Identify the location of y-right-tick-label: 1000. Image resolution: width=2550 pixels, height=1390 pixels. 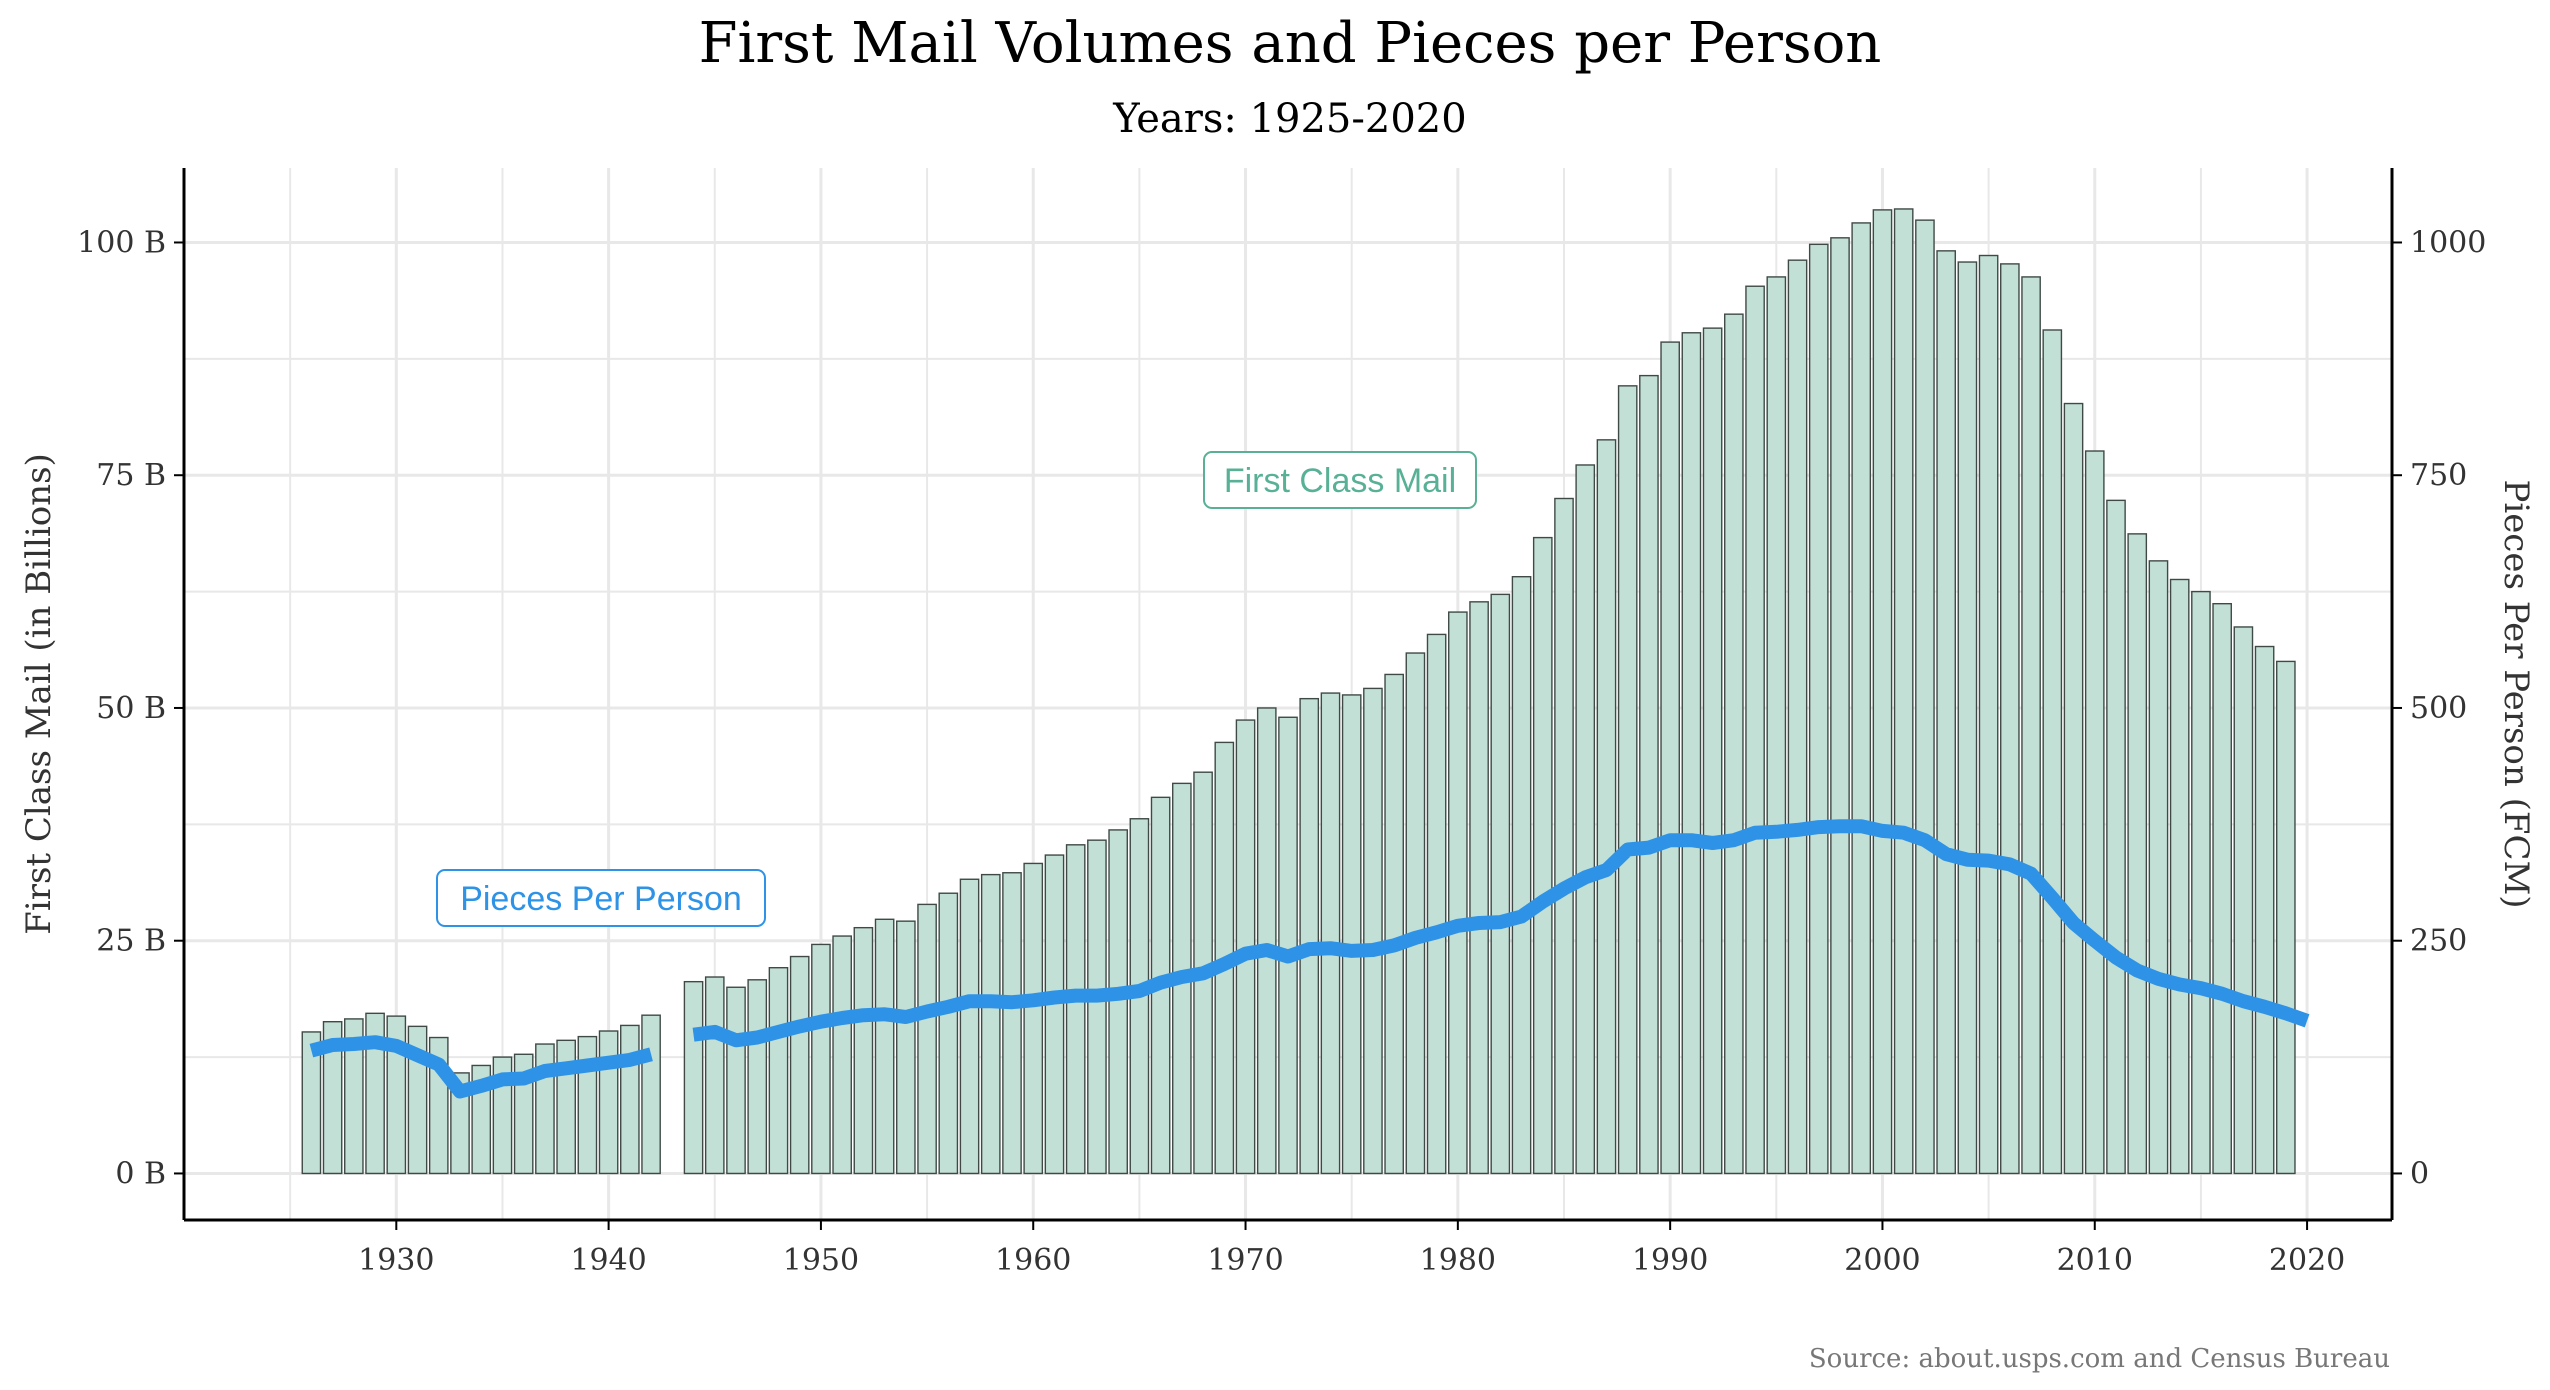
(2448, 242).